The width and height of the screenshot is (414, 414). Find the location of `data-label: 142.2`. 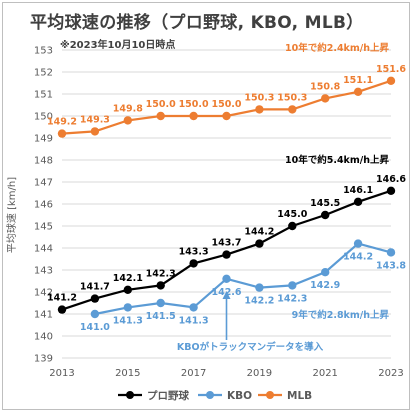

data-label: 142.2 is located at coordinates (259, 301).